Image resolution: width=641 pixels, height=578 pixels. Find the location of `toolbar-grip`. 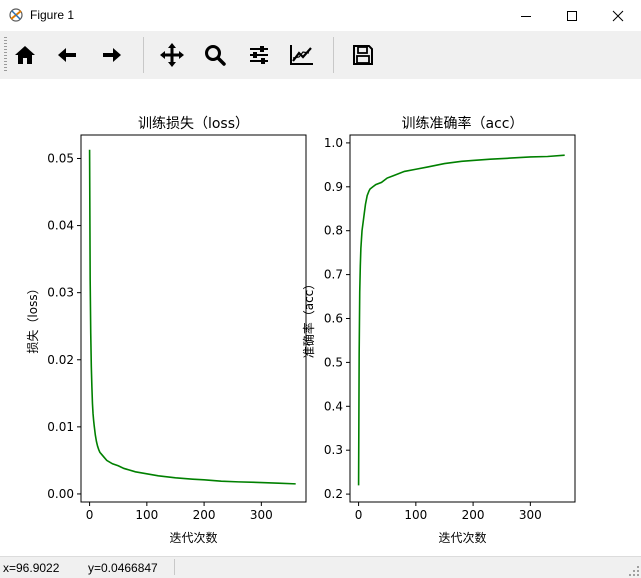

toolbar-grip is located at coordinates (5, 55).